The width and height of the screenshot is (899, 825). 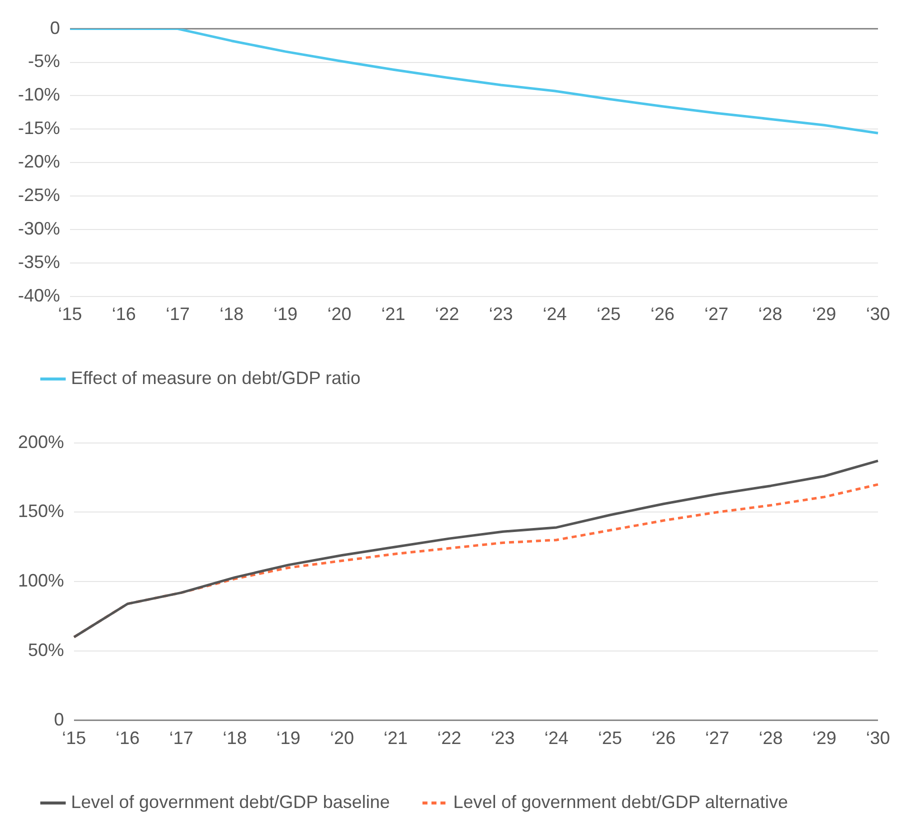 What do you see at coordinates (41, 442) in the screenshot?
I see `y-tick-label: 200%` at bounding box center [41, 442].